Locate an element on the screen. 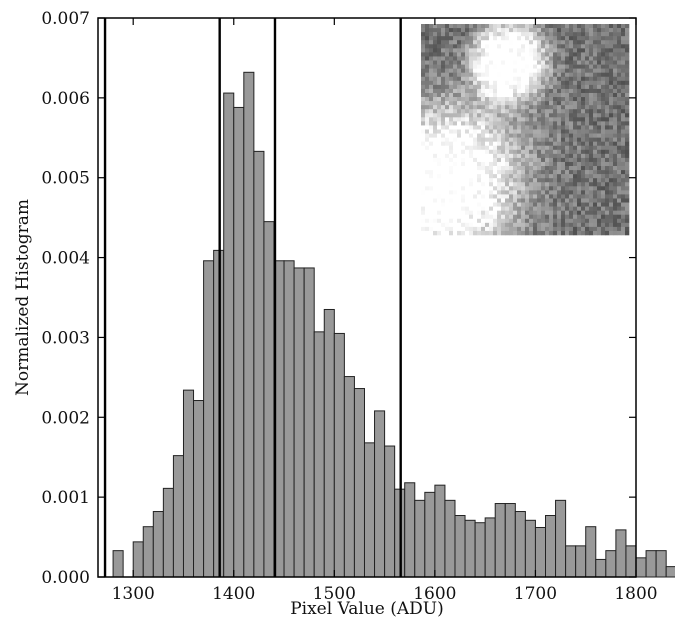 This screenshot has width=675, height=629. histogram-bar is located at coordinates (199, 489).